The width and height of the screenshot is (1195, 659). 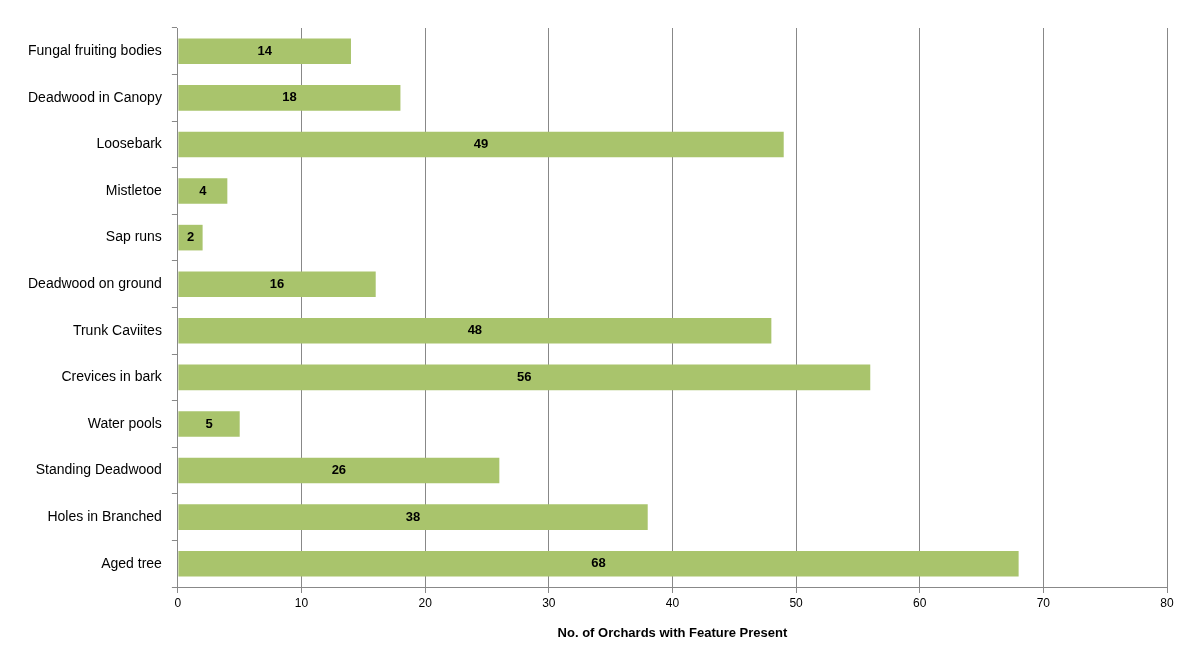 I want to click on data-label: 38, so click(x=413, y=516).